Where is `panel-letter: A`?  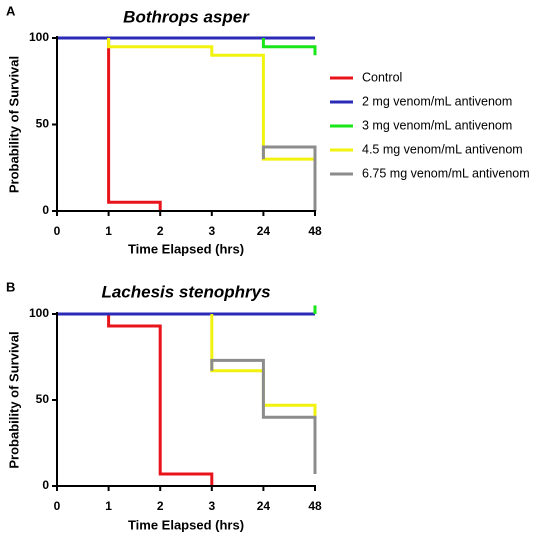
panel-letter: A is located at coordinates (11, 10).